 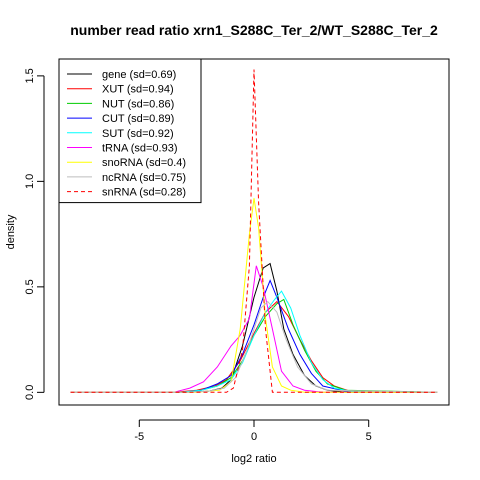 What do you see at coordinates (138, 134) in the screenshot?
I see `legend-label: SUT (sd=0.92)` at bounding box center [138, 134].